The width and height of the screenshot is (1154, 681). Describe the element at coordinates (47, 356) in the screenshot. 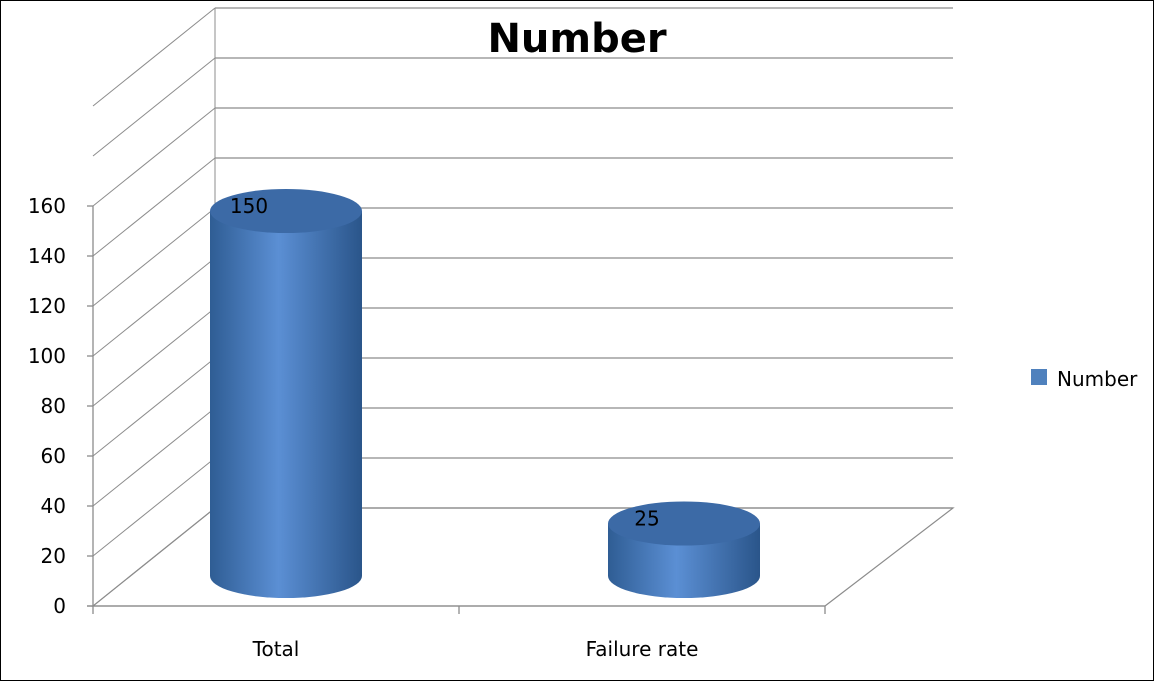

I see `y-tick-label: 100` at that location.